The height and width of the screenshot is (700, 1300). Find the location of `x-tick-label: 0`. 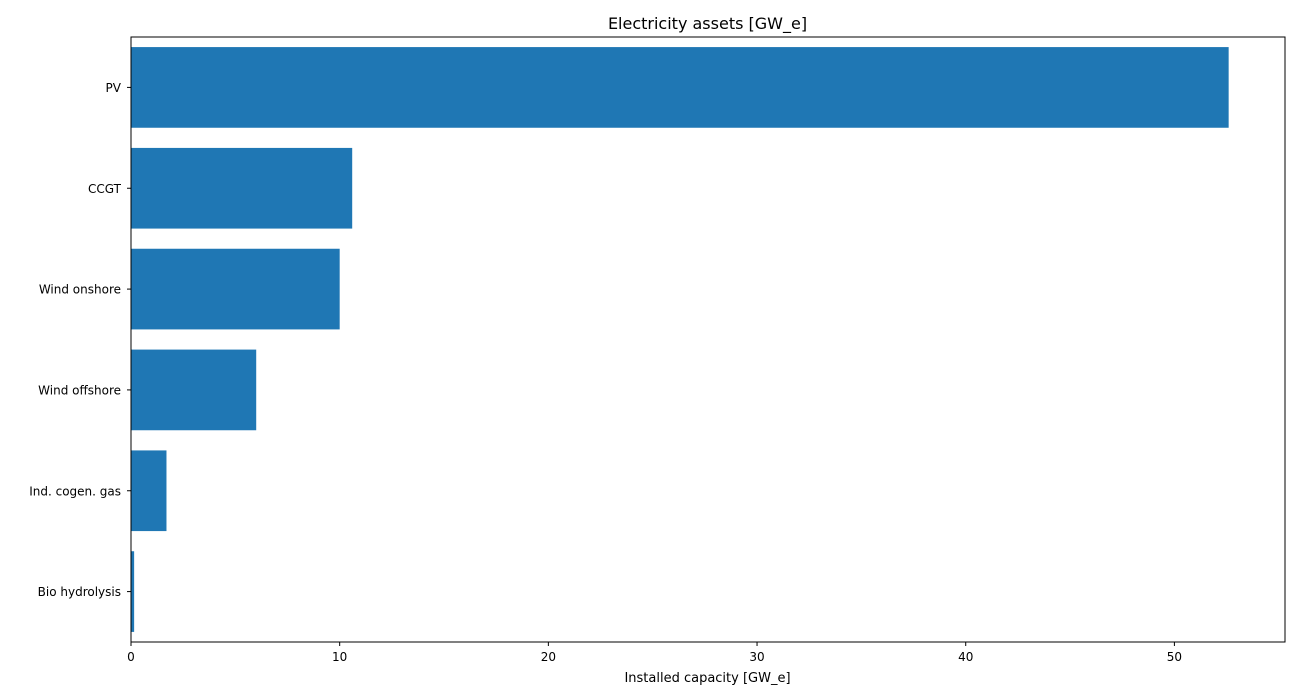

x-tick-label: 0 is located at coordinates (131, 657).